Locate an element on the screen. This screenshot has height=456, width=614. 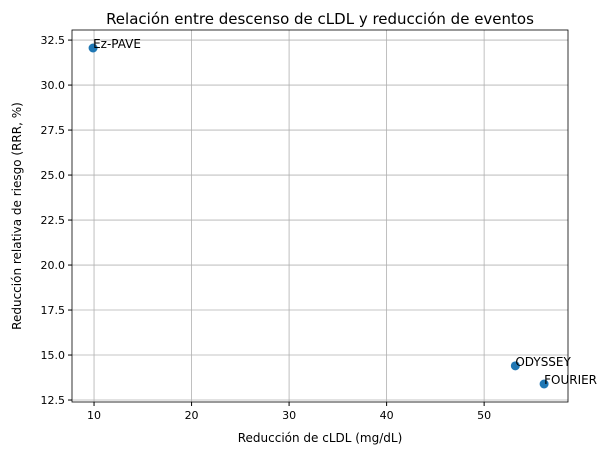
y-tick-label: 20.0 is located at coordinates (53, 265).